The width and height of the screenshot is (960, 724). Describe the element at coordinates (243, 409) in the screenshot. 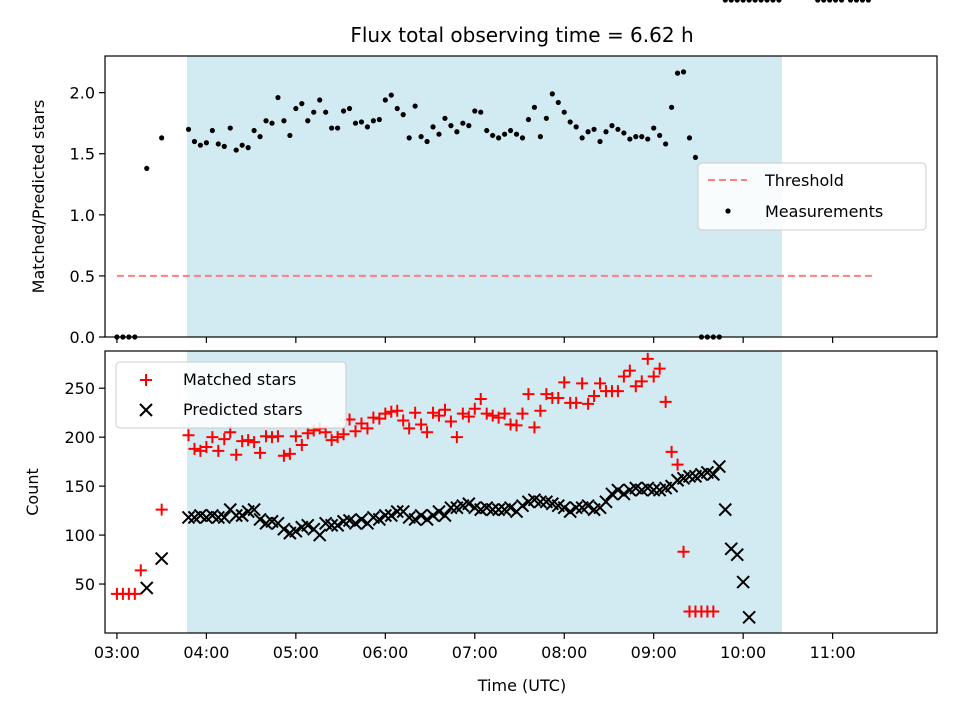

I see `predicted-legend-label: Predicted stars` at that location.